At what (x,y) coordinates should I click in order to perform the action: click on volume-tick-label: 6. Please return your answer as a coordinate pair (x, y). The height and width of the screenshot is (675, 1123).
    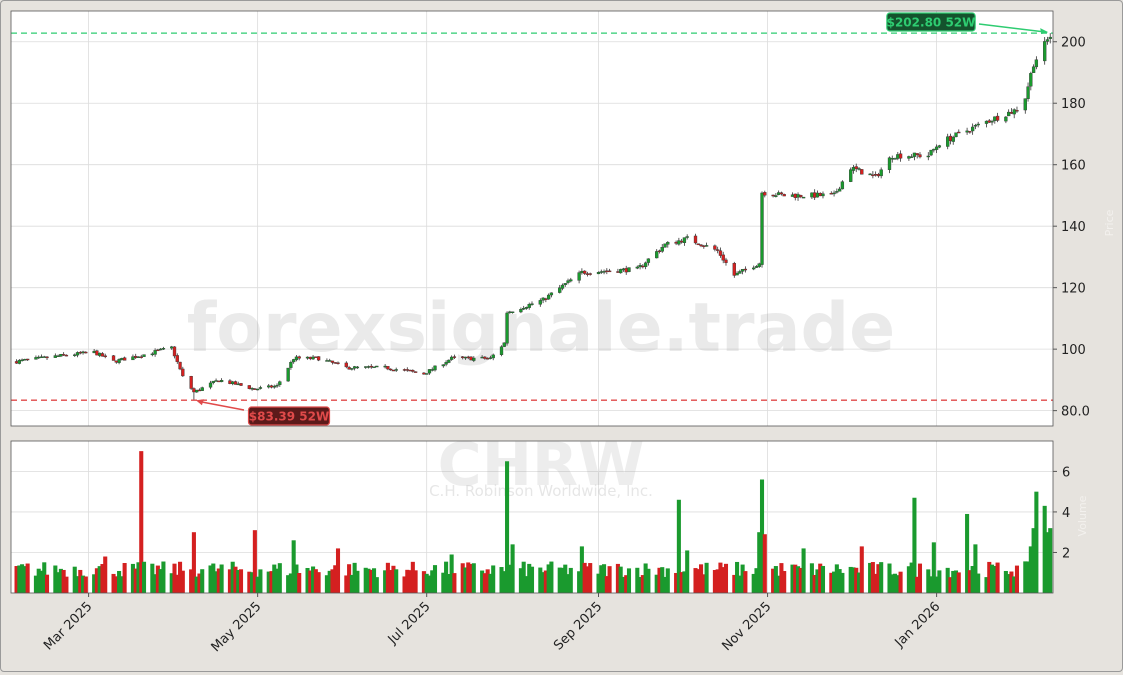
    Looking at the image, I should click on (1066, 472).